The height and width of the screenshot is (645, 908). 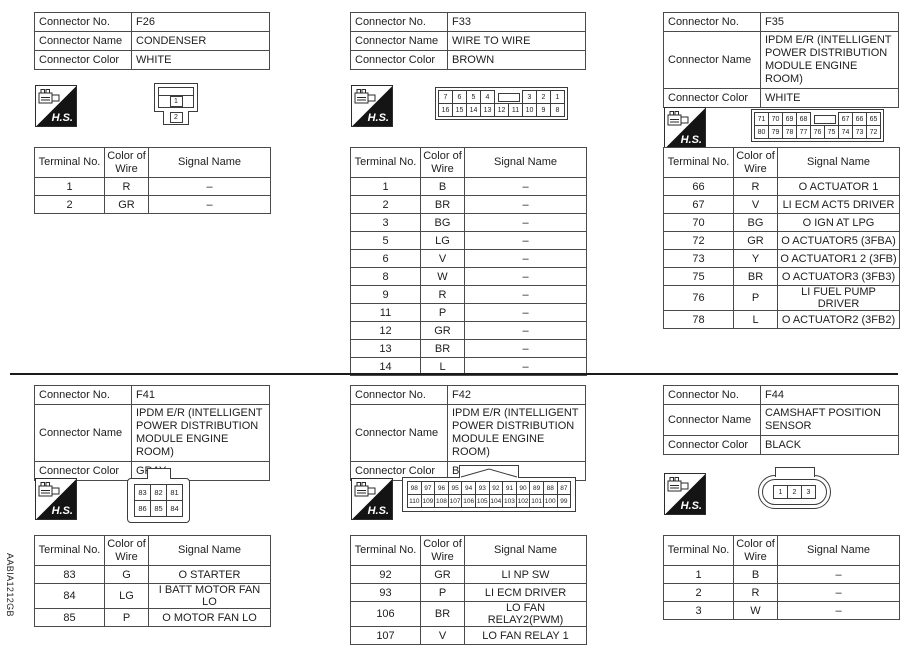 What do you see at coordinates (525, 635) in the screenshot?
I see `signal-name-cell: LO FAN RELAY 1` at bounding box center [525, 635].